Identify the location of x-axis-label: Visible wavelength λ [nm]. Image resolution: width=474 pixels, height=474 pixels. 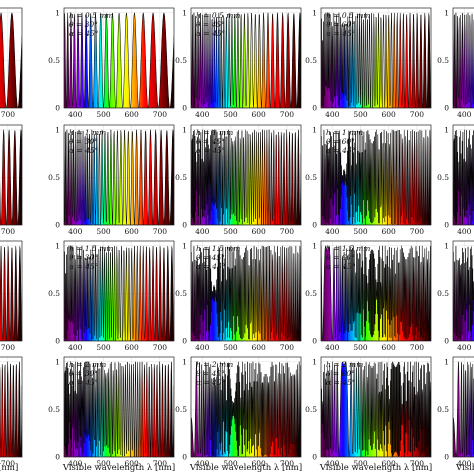
(375, 468).